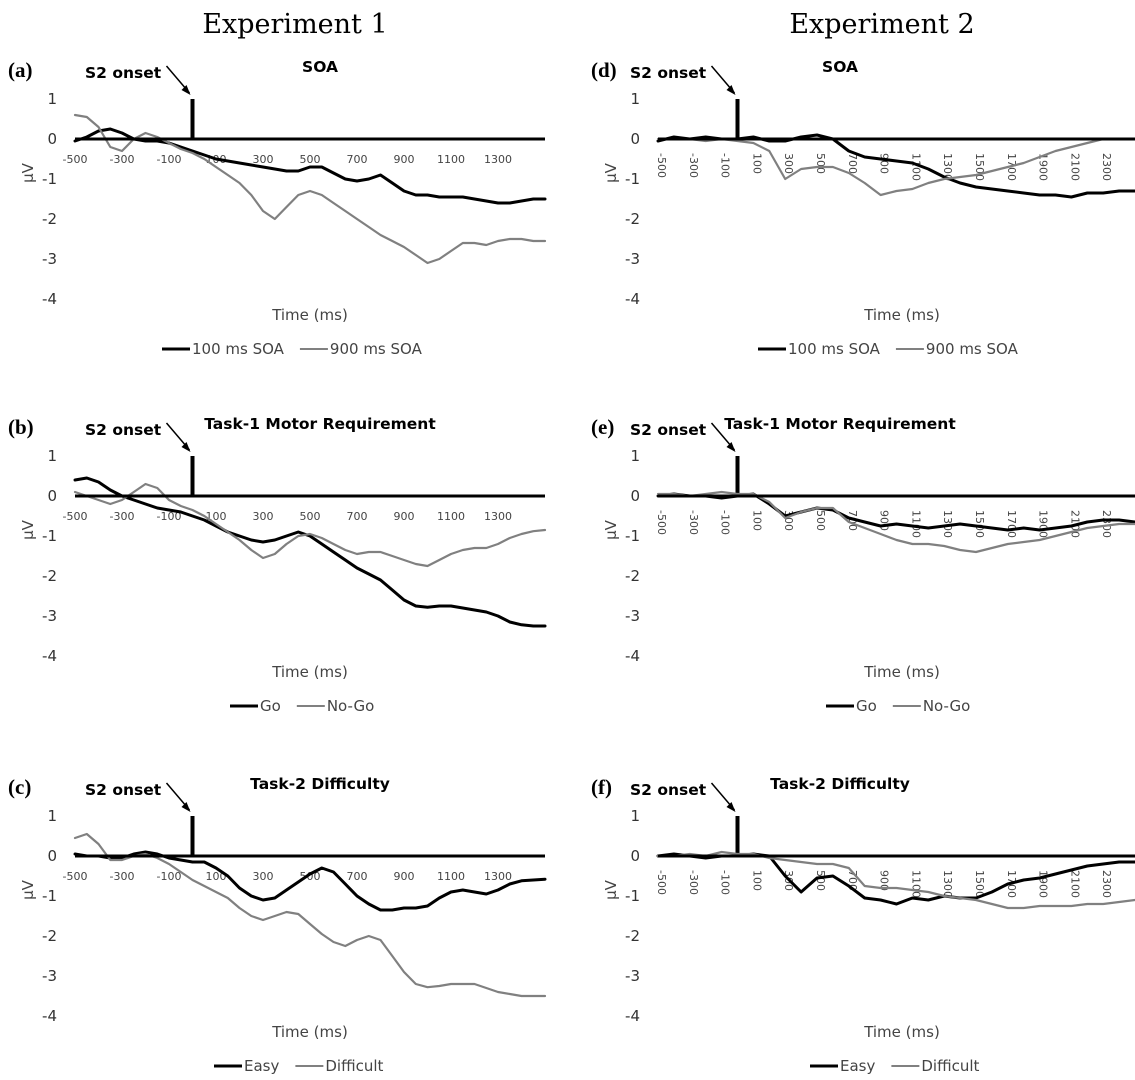 The image size is (1135, 1080). Describe the element at coordinates (310, 166) in the screenshot. I see `series-line-100-ms-soa` at that location.